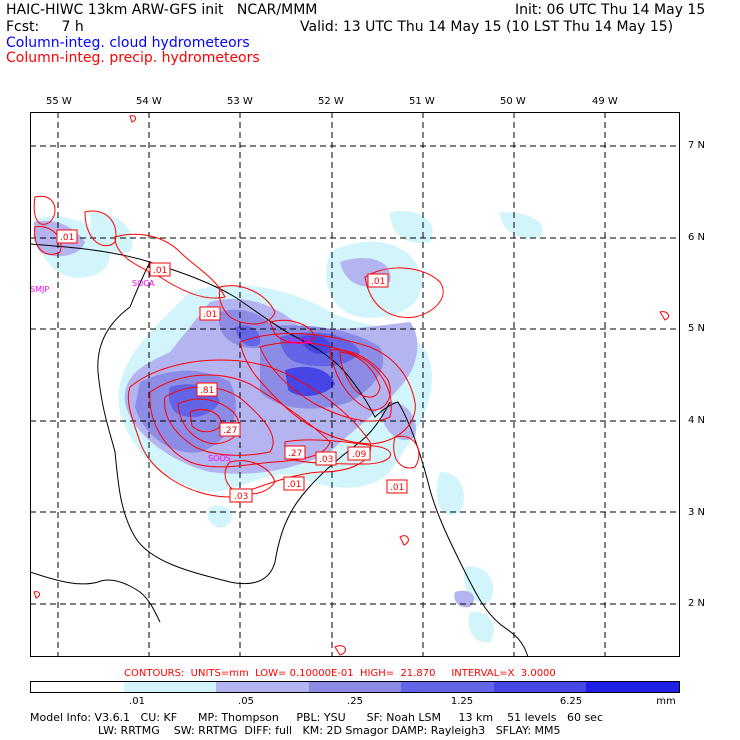  What do you see at coordinates (246, 701) in the screenshot?
I see `colorbar-tick: .05` at bounding box center [246, 701].